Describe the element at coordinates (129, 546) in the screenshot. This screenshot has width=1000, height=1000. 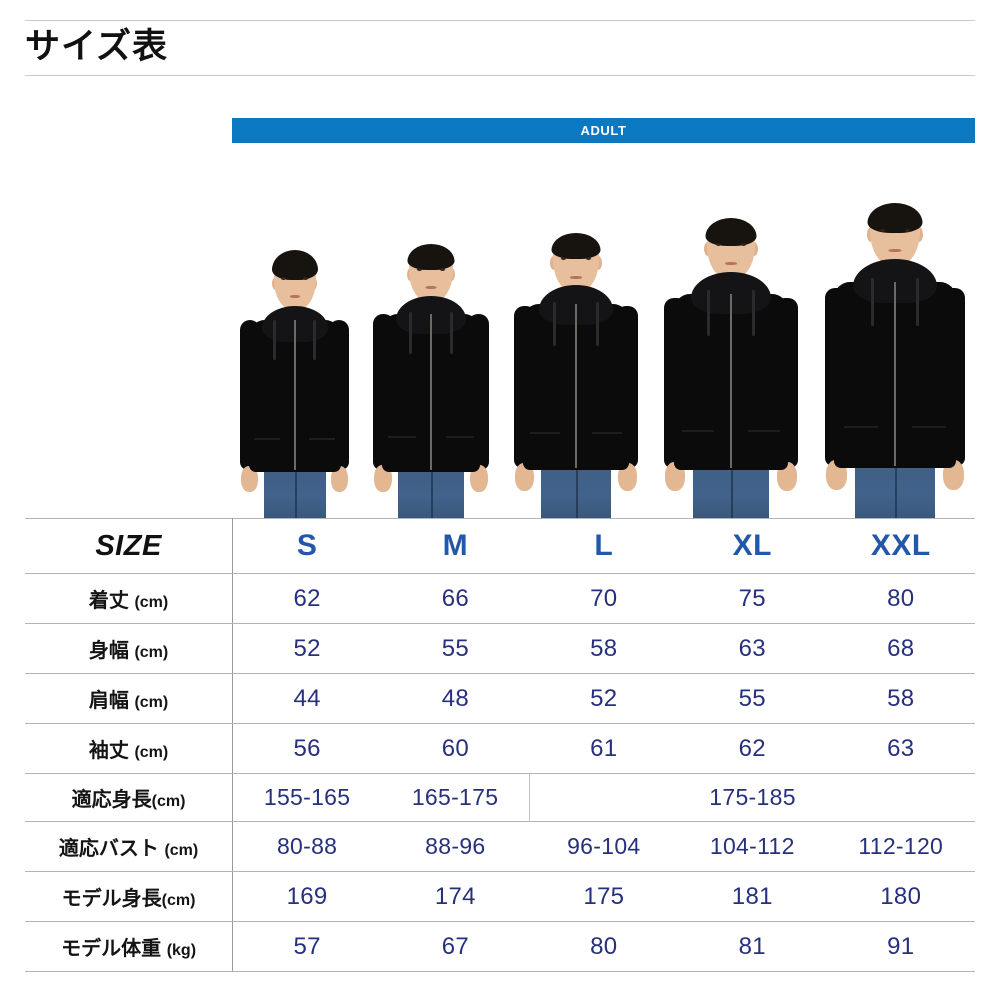
I see `header-size-label: SIZE` at that location.